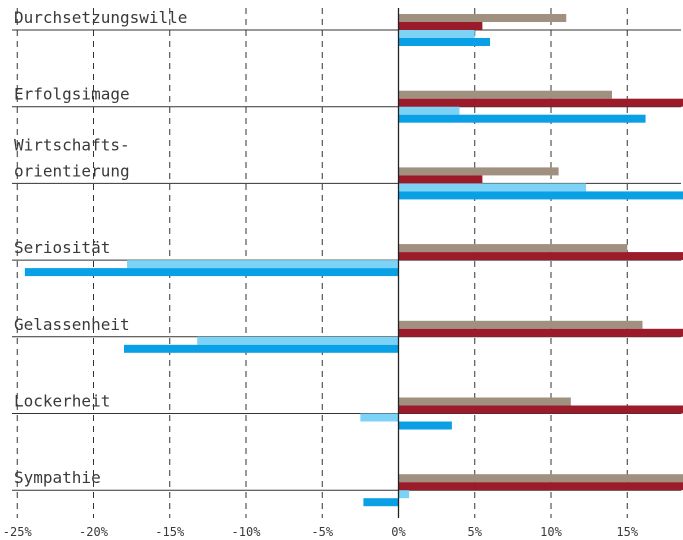 This screenshot has height=540, width=683. What do you see at coordinates (72, 170) in the screenshot?
I see `category-label: orientierung` at bounding box center [72, 170].